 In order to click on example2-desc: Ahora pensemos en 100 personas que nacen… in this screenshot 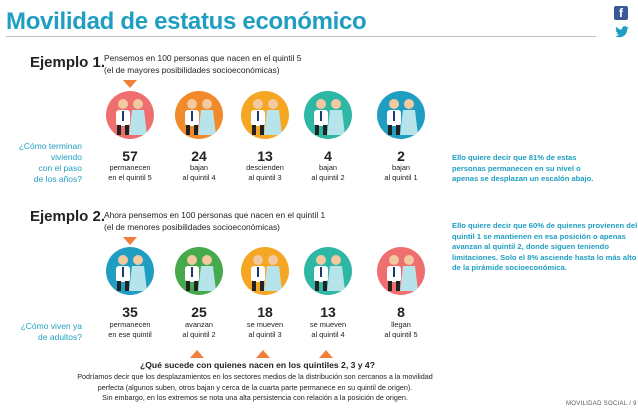, I will do `click(214, 221)`.